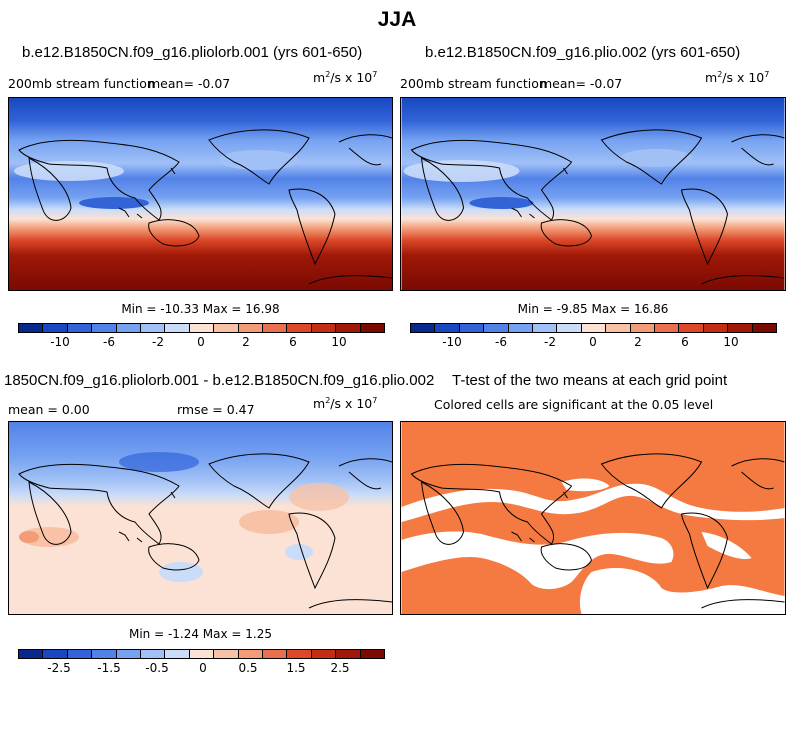 The image size is (794, 733). Describe the element at coordinates (345, 404) in the screenshot. I see `panel3-units: m2/s x 107` at that location.